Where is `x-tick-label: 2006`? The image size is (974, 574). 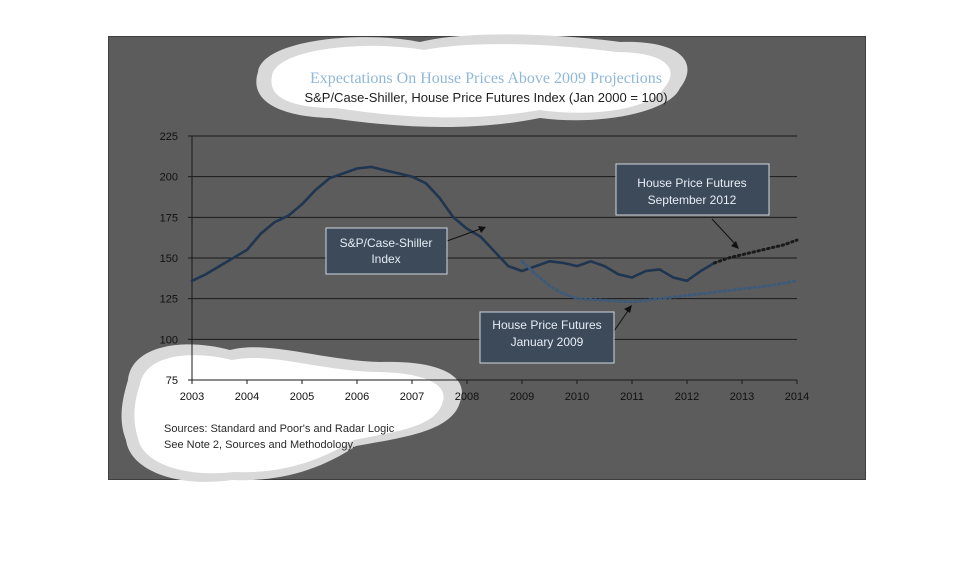 x-tick-label: 2006 is located at coordinates (357, 397).